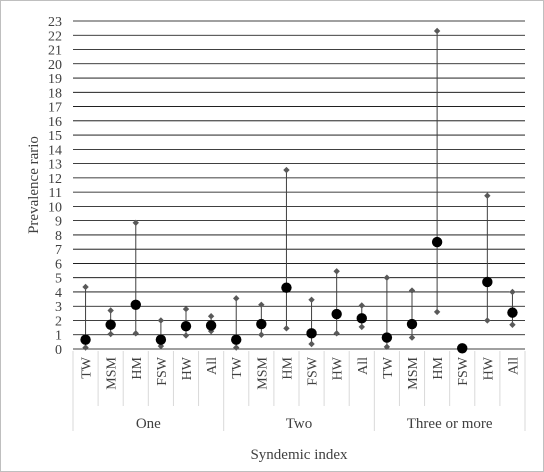  Describe the element at coordinates (148, 424) in the screenshot. I see `group-label: One` at that location.